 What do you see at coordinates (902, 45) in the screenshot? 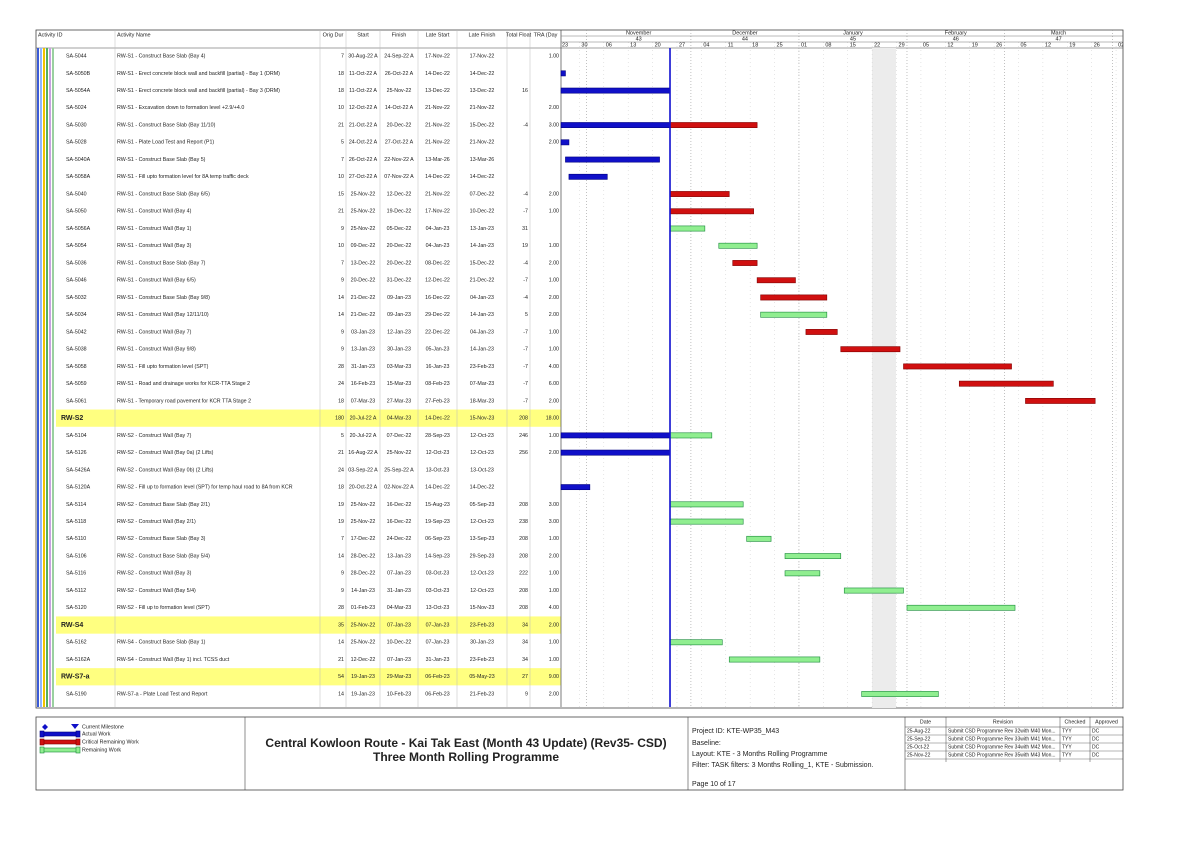
I see `week-label: 29` at bounding box center [902, 45].